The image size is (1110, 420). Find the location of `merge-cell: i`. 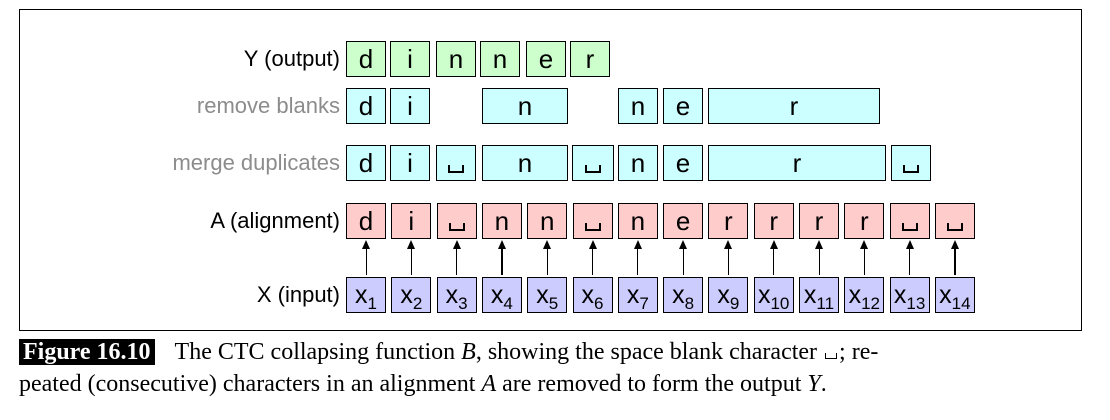

merge-cell: i is located at coordinates (410, 163).